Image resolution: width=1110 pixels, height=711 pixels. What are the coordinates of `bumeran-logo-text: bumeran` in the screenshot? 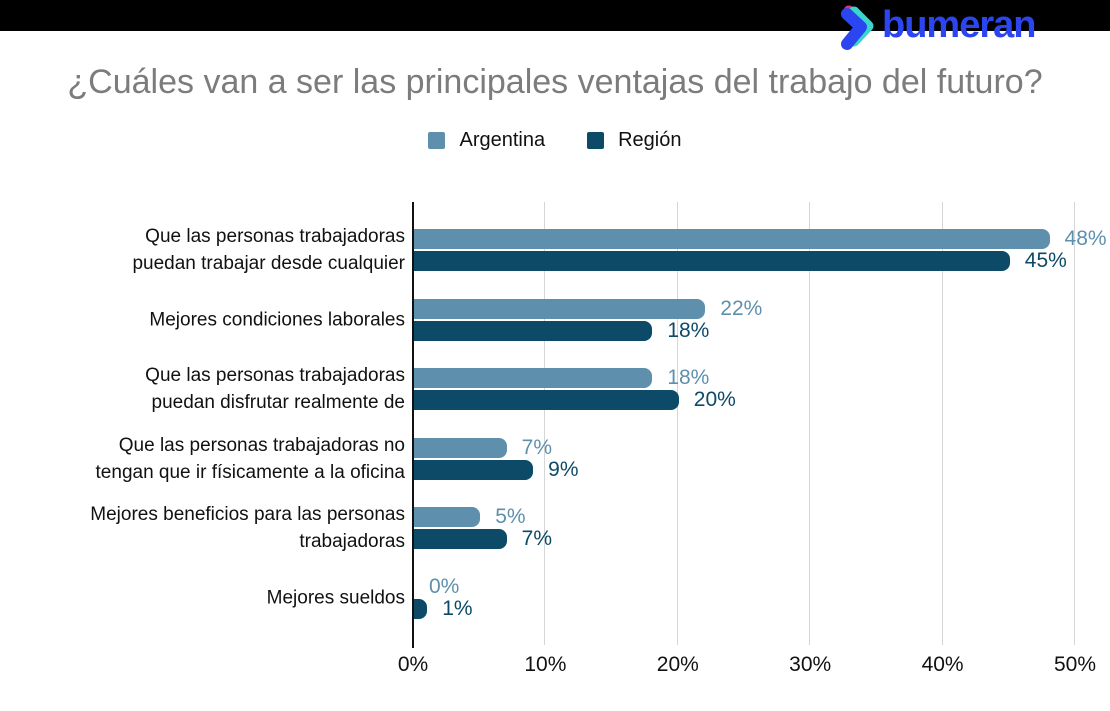 It's located at (959, 25).